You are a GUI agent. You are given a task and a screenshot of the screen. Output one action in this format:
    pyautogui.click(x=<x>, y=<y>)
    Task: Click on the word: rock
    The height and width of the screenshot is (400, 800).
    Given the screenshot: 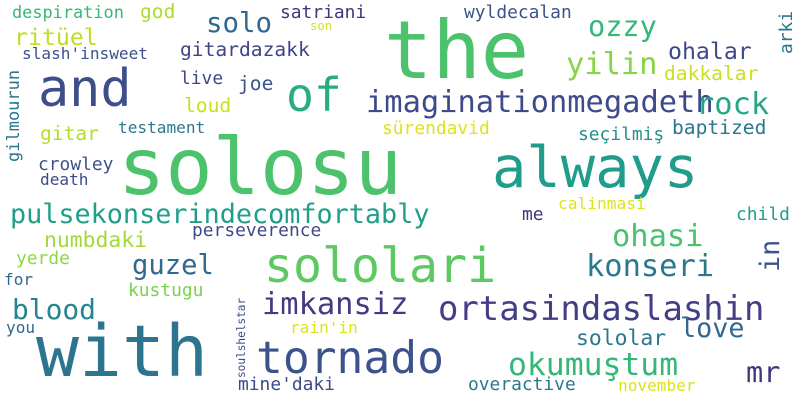 What is the action you would take?
    pyautogui.click(x=733, y=104)
    